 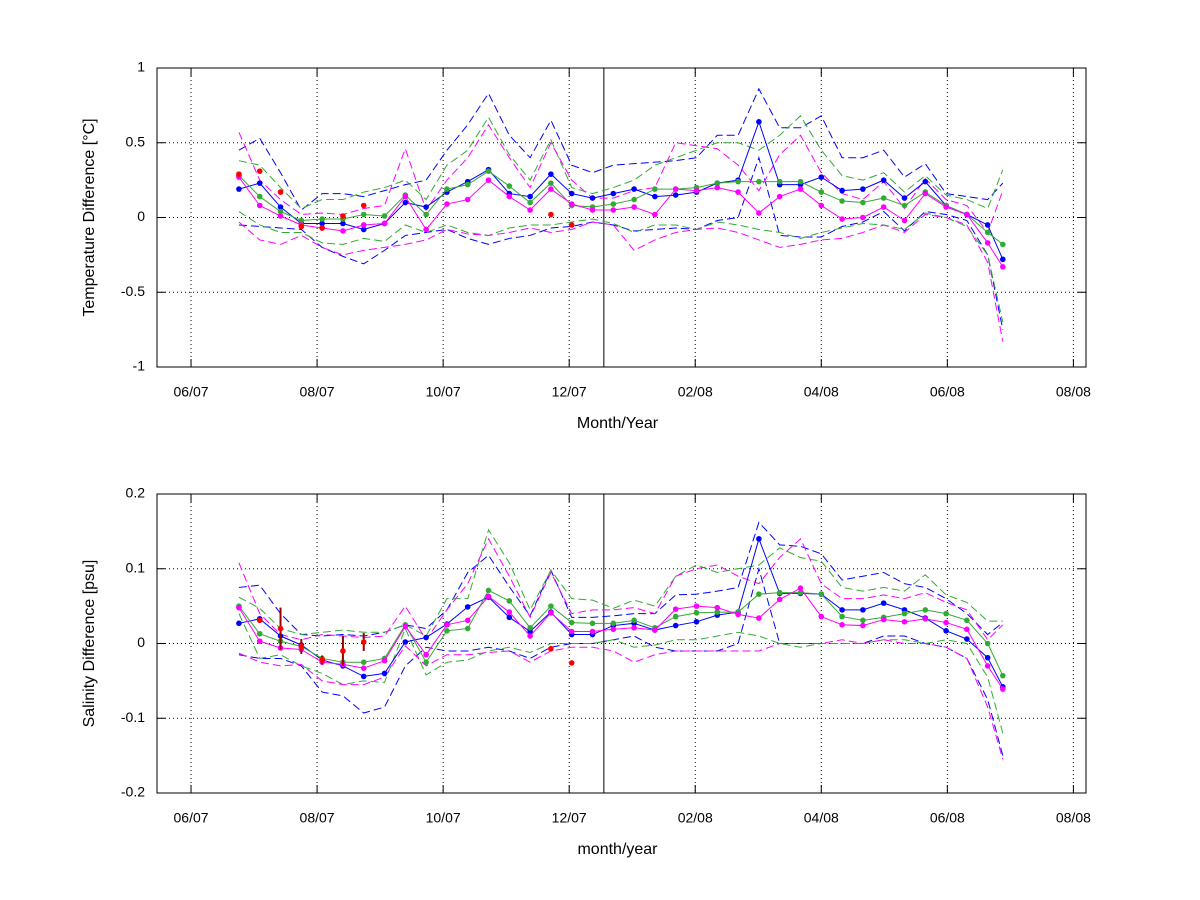 What do you see at coordinates (133, 291) in the screenshot?
I see `y-tick-label: -0.5` at bounding box center [133, 291].